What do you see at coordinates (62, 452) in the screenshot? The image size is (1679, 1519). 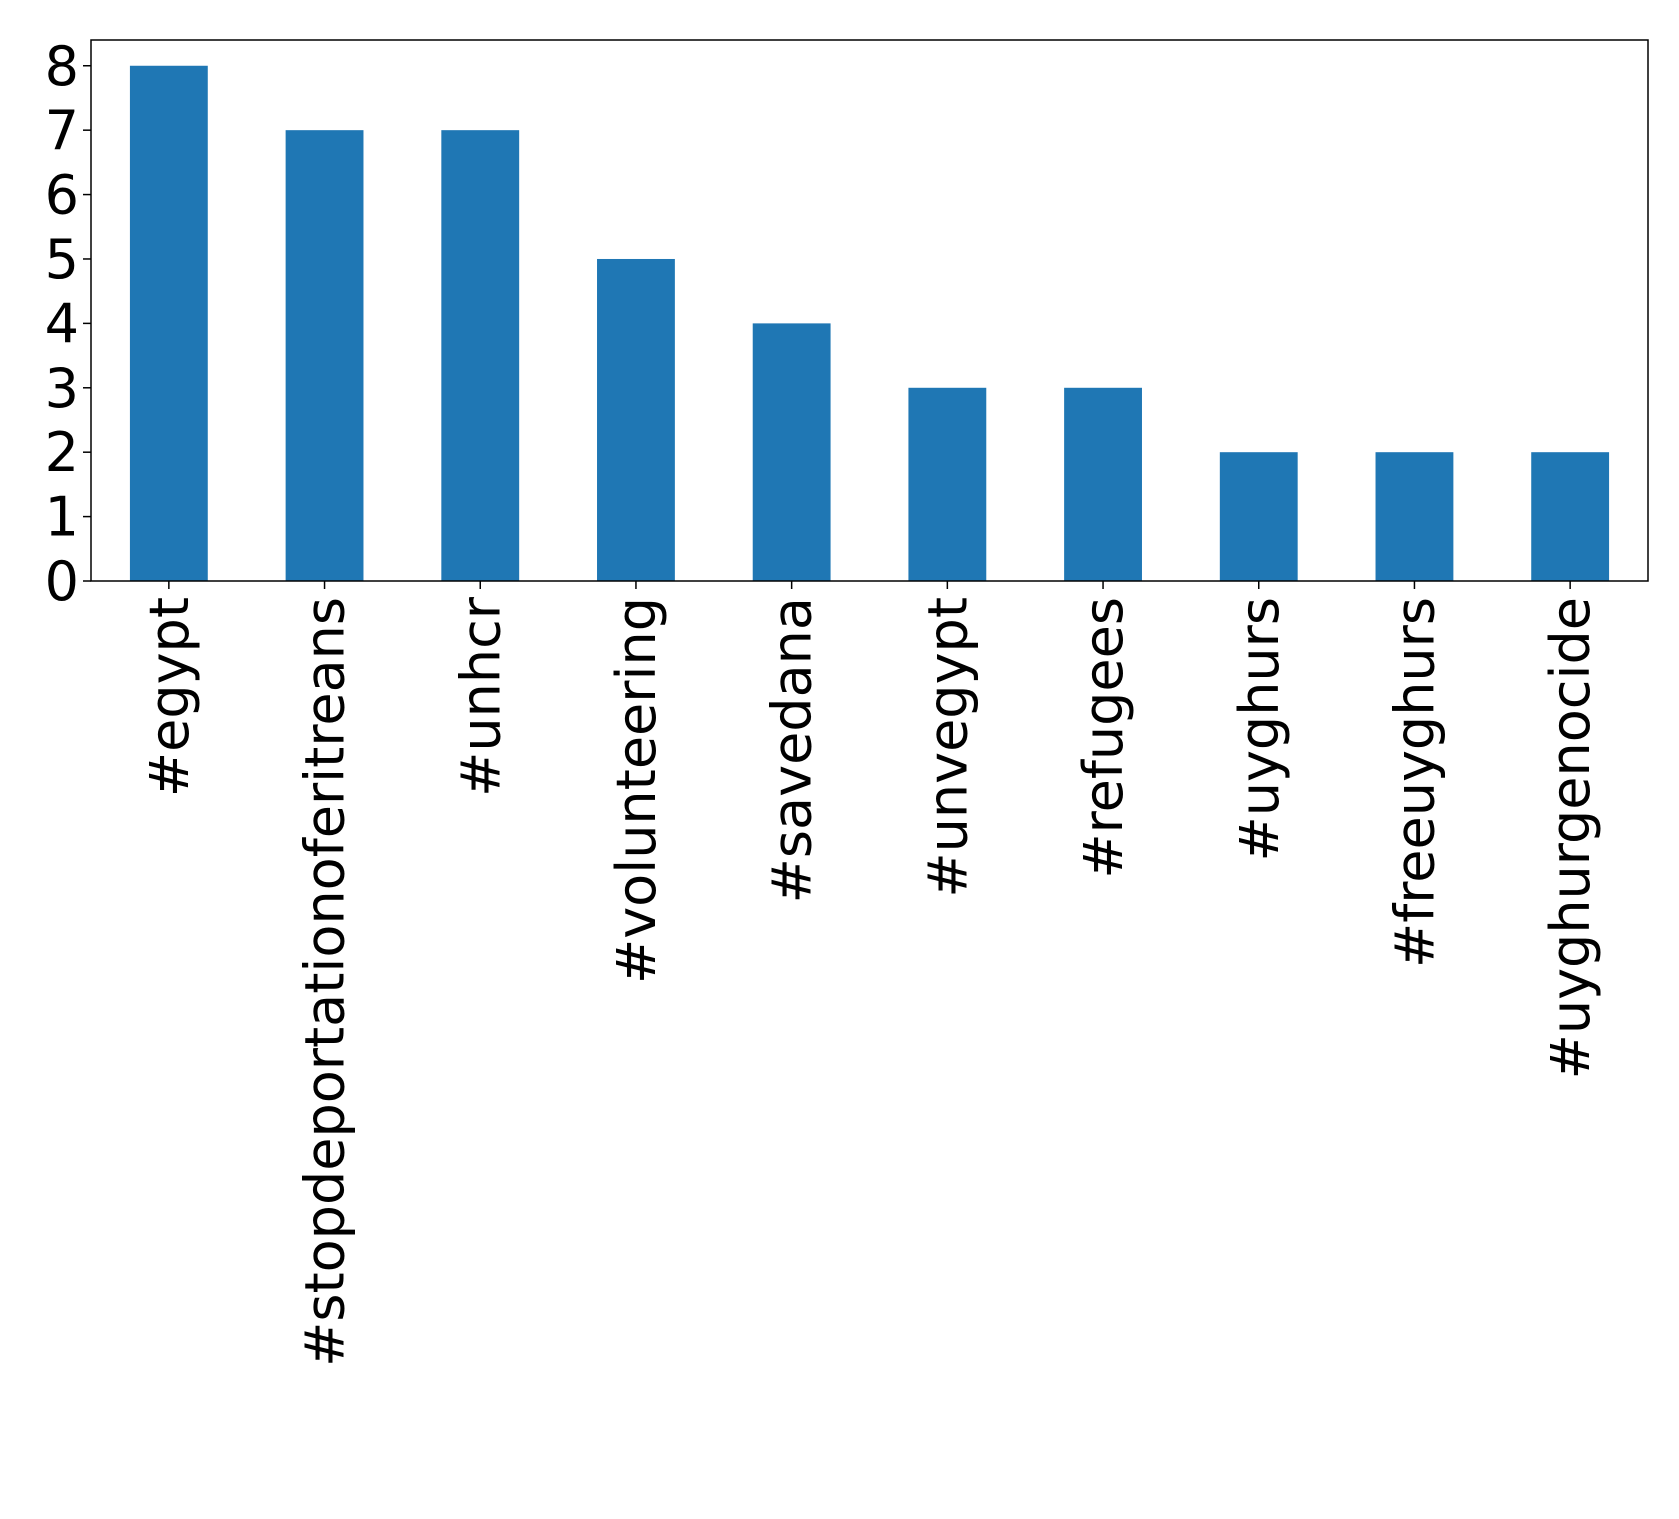 I see `y-tick-label: 2` at bounding box center [62, 452].